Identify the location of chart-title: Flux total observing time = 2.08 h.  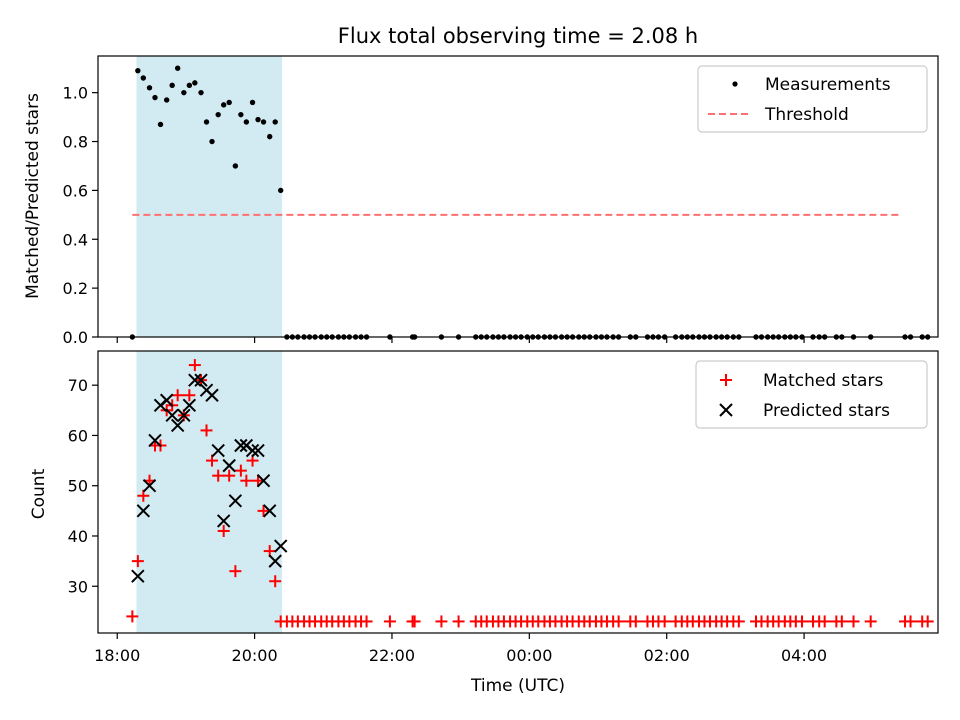
(518, 36).